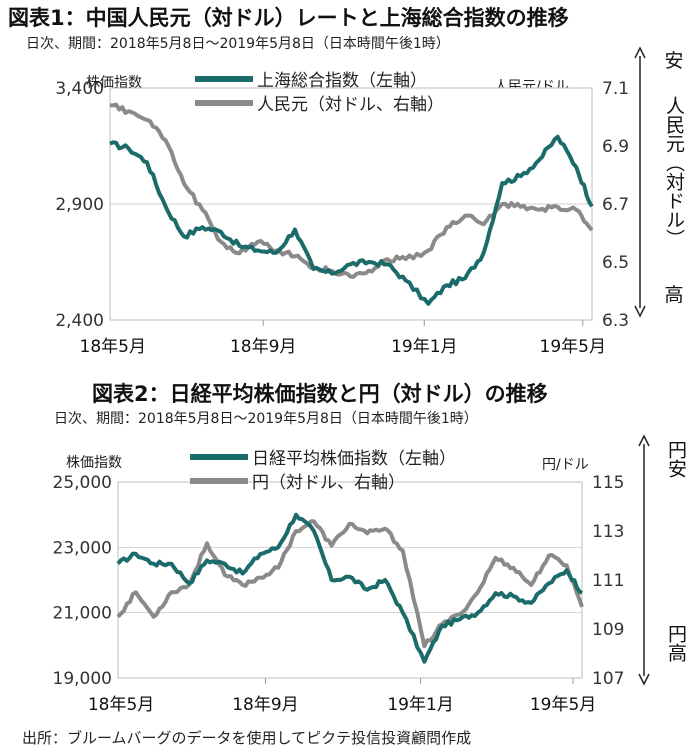 The width and height of the screenshot is (700, 753). Describe the element at coordinates (79, 89) in the screenshot. I see `chart1-left-tick-label: 3,400` at that location.